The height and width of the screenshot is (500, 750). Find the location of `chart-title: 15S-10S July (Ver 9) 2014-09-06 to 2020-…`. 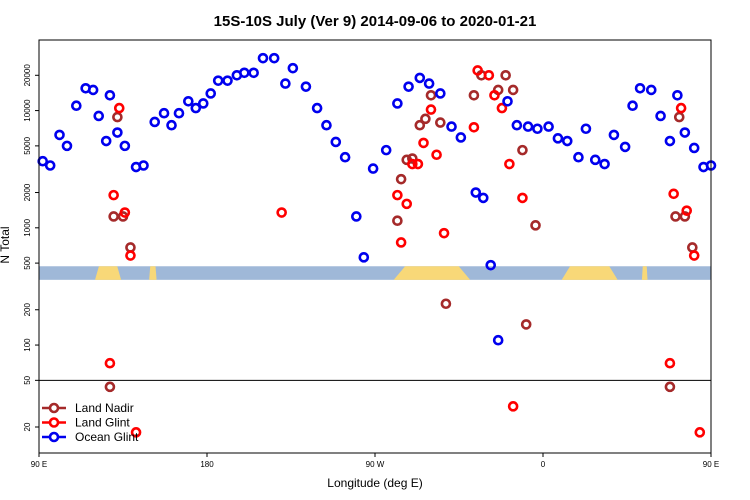

chart-title: 15S-10S July (Ver 9) 2014-09-06 to 2020-… is located at coordinates (375, 21).